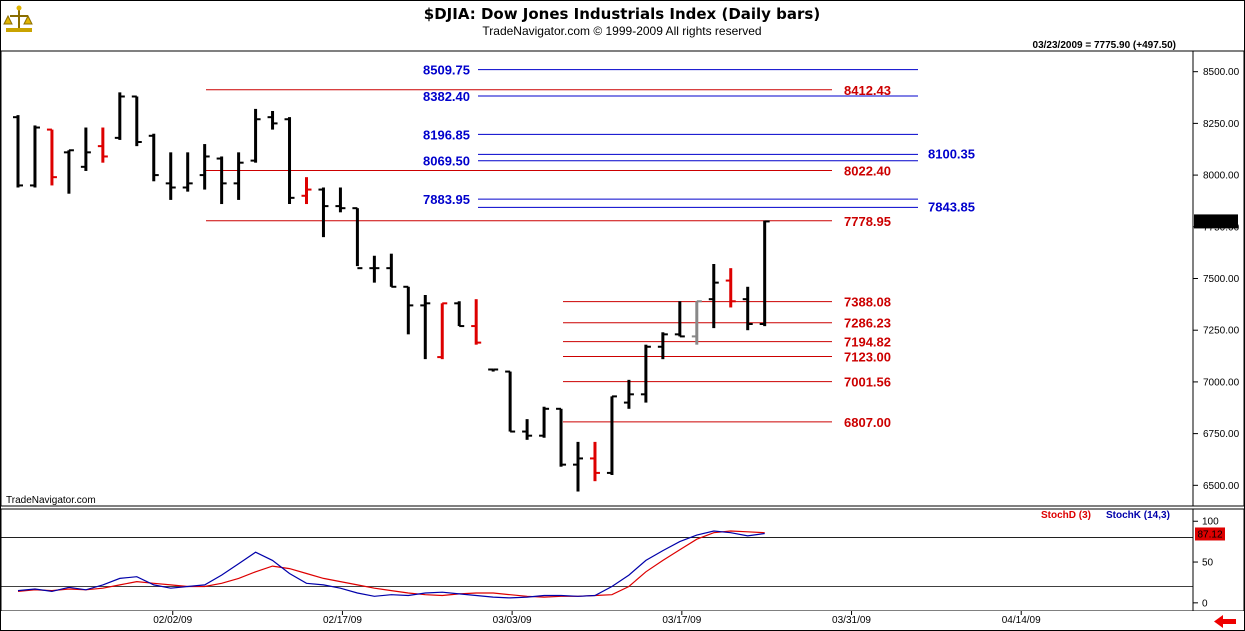 Image resolution: width=1245 pixels, height=631 pixels. Describe the element at coordinates (1021, 620) in the screenshot. I see `date-axis-label: 04/14/09` at that location.